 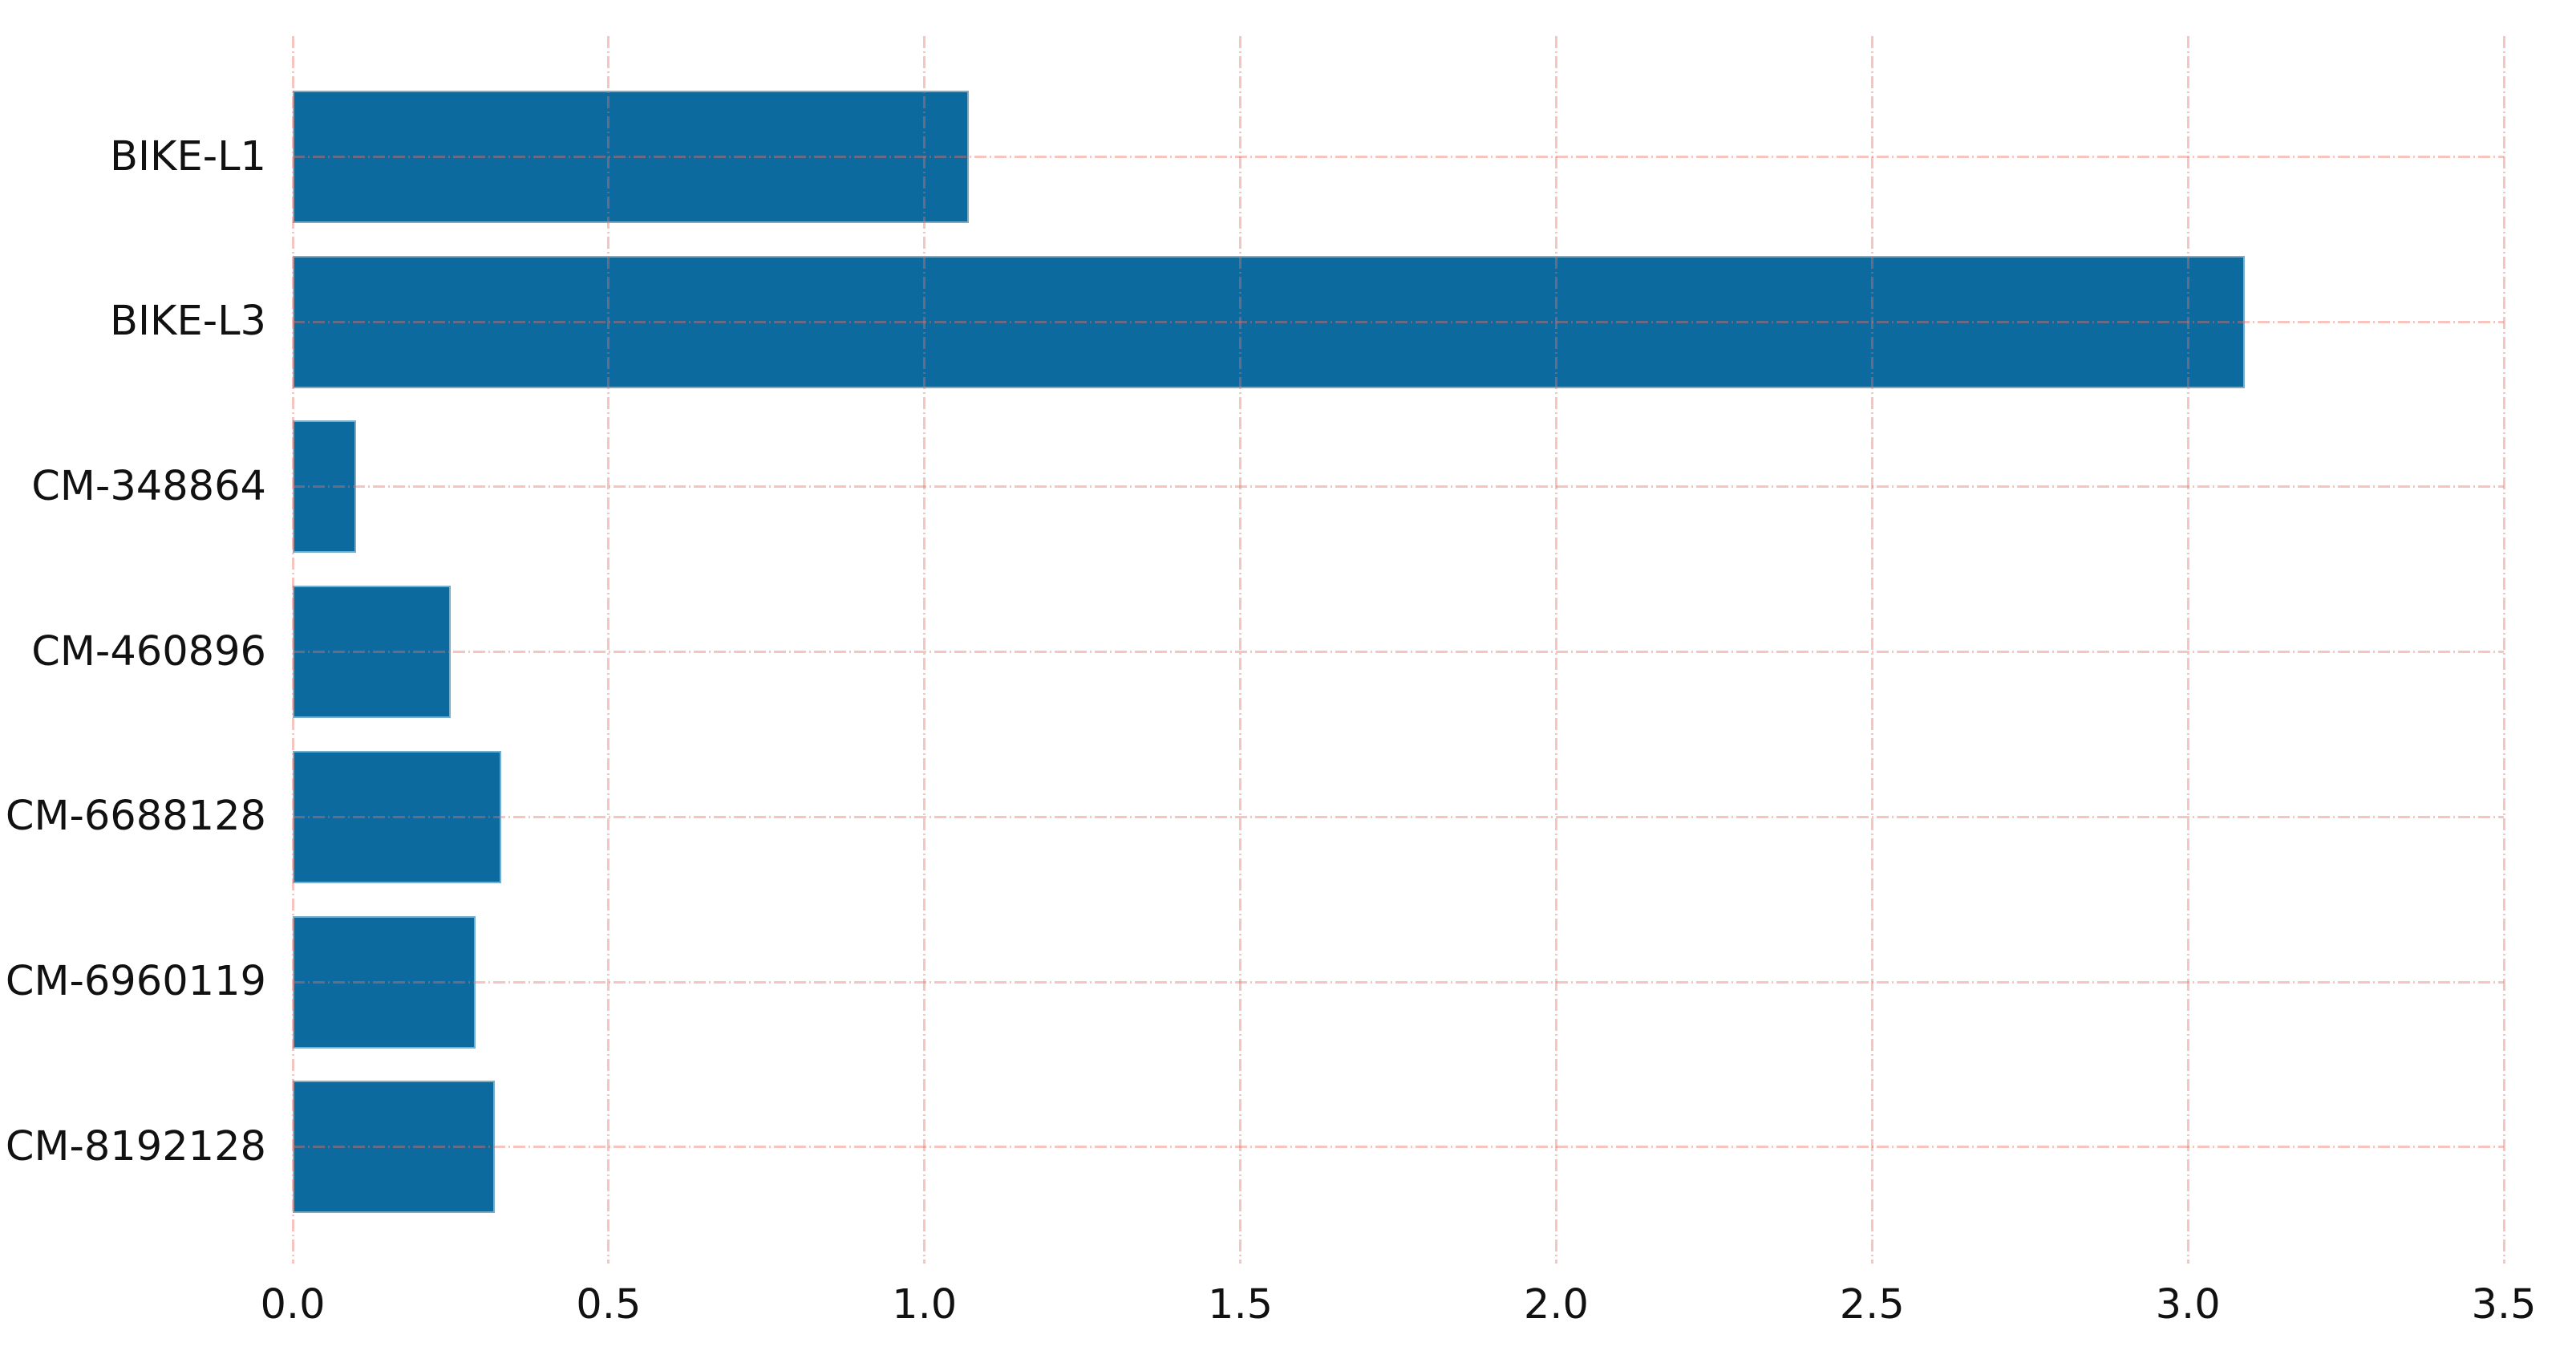 I want to click on x-tick-label: 0.0, so click(x=293, y=1305).